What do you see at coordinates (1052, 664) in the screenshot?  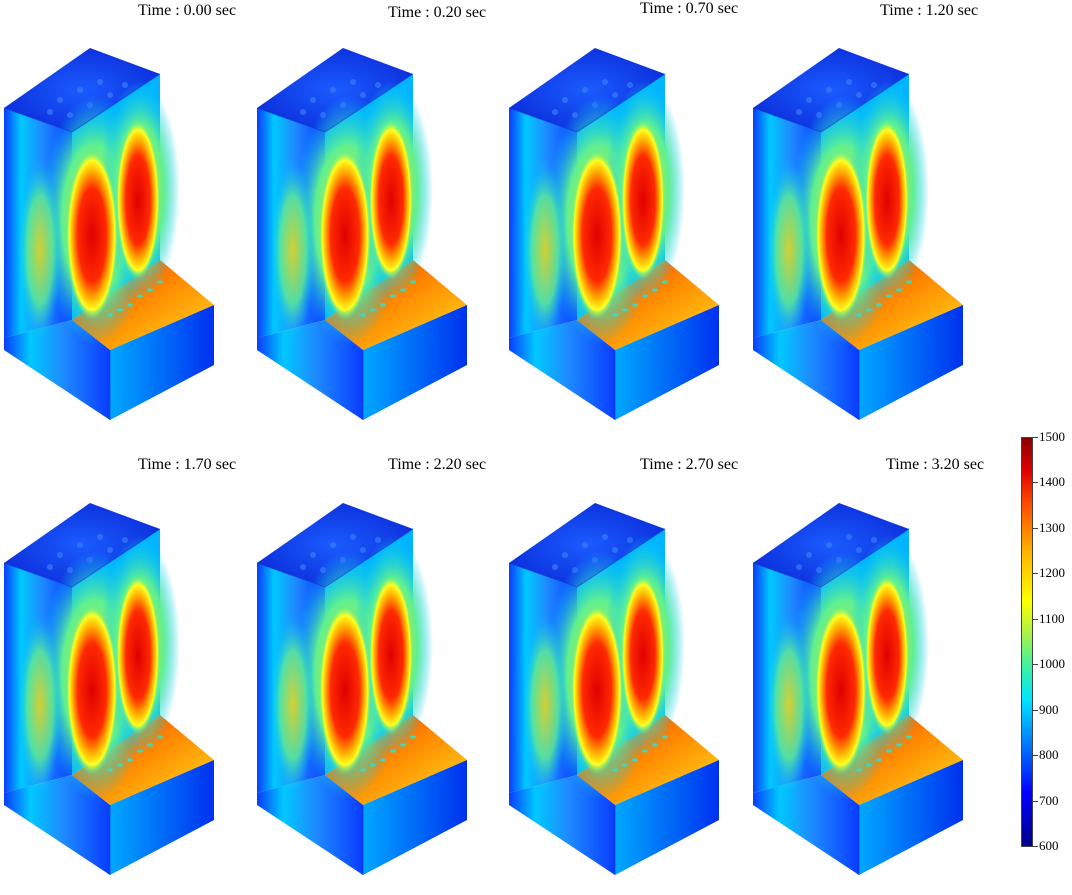 I see `colorbar-tick-label: 1000` at bounding box center [1052, 664].